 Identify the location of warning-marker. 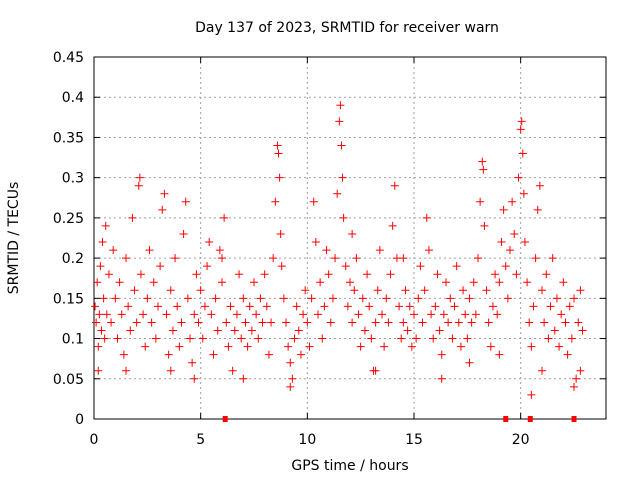
(574, 419).